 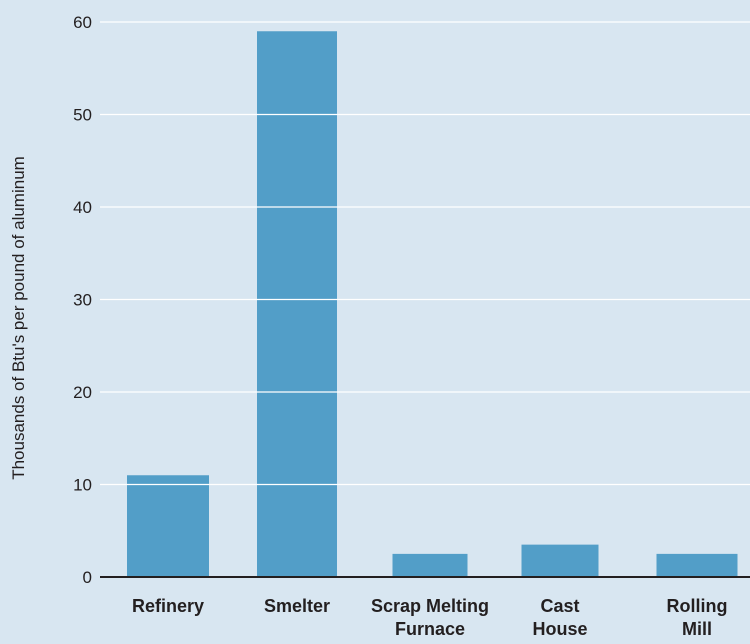 I want to click on bar-refinery, so click(x=168, y=526).